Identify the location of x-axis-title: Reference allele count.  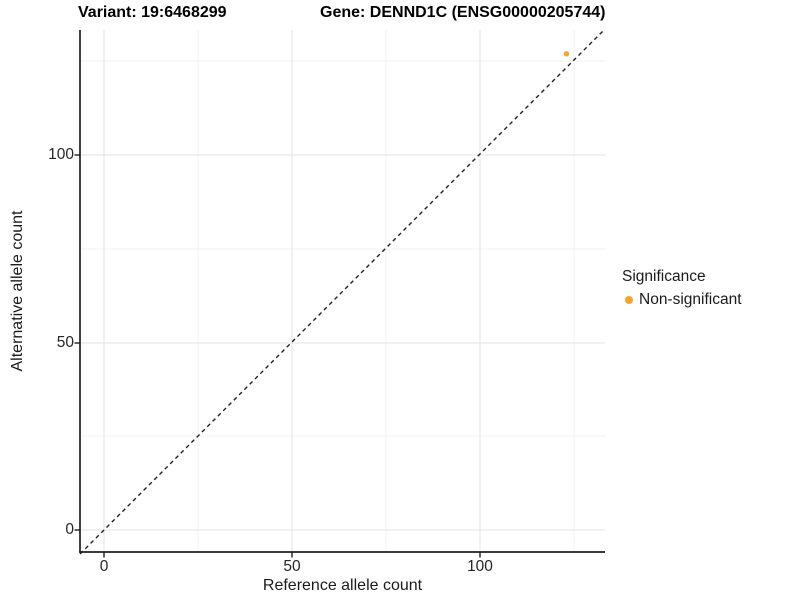
(342, 585).